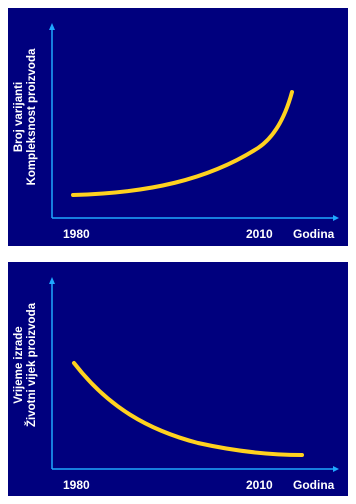 Image resolution: width=356 pixels, height=504 pixels. Describe the element at coordinates (76, 234) in the screenshot. I see `x-tick-top-1980: 1980` at that location.